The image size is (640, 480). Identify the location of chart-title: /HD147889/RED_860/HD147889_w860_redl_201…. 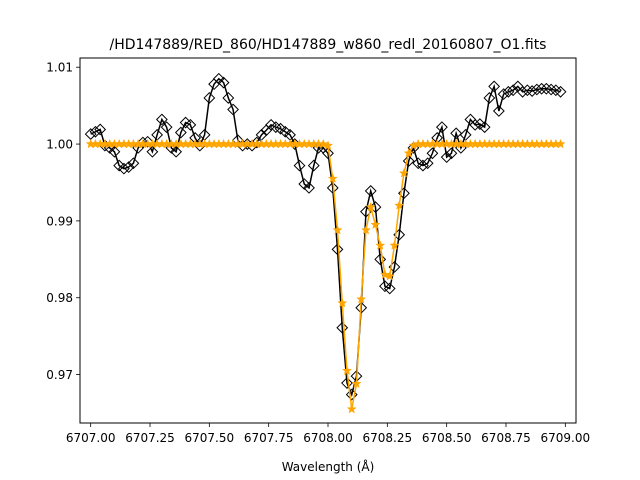
(328, 45).